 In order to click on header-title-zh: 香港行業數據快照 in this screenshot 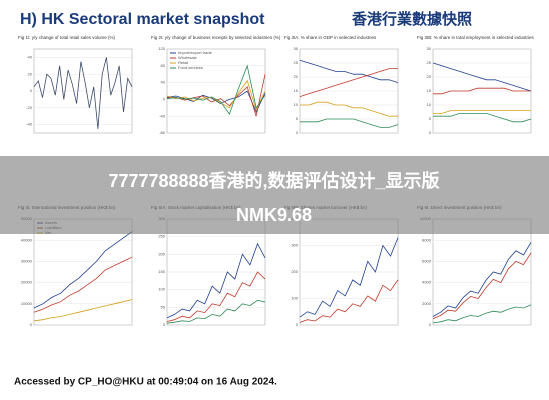, I will do `click(412, 19)`.